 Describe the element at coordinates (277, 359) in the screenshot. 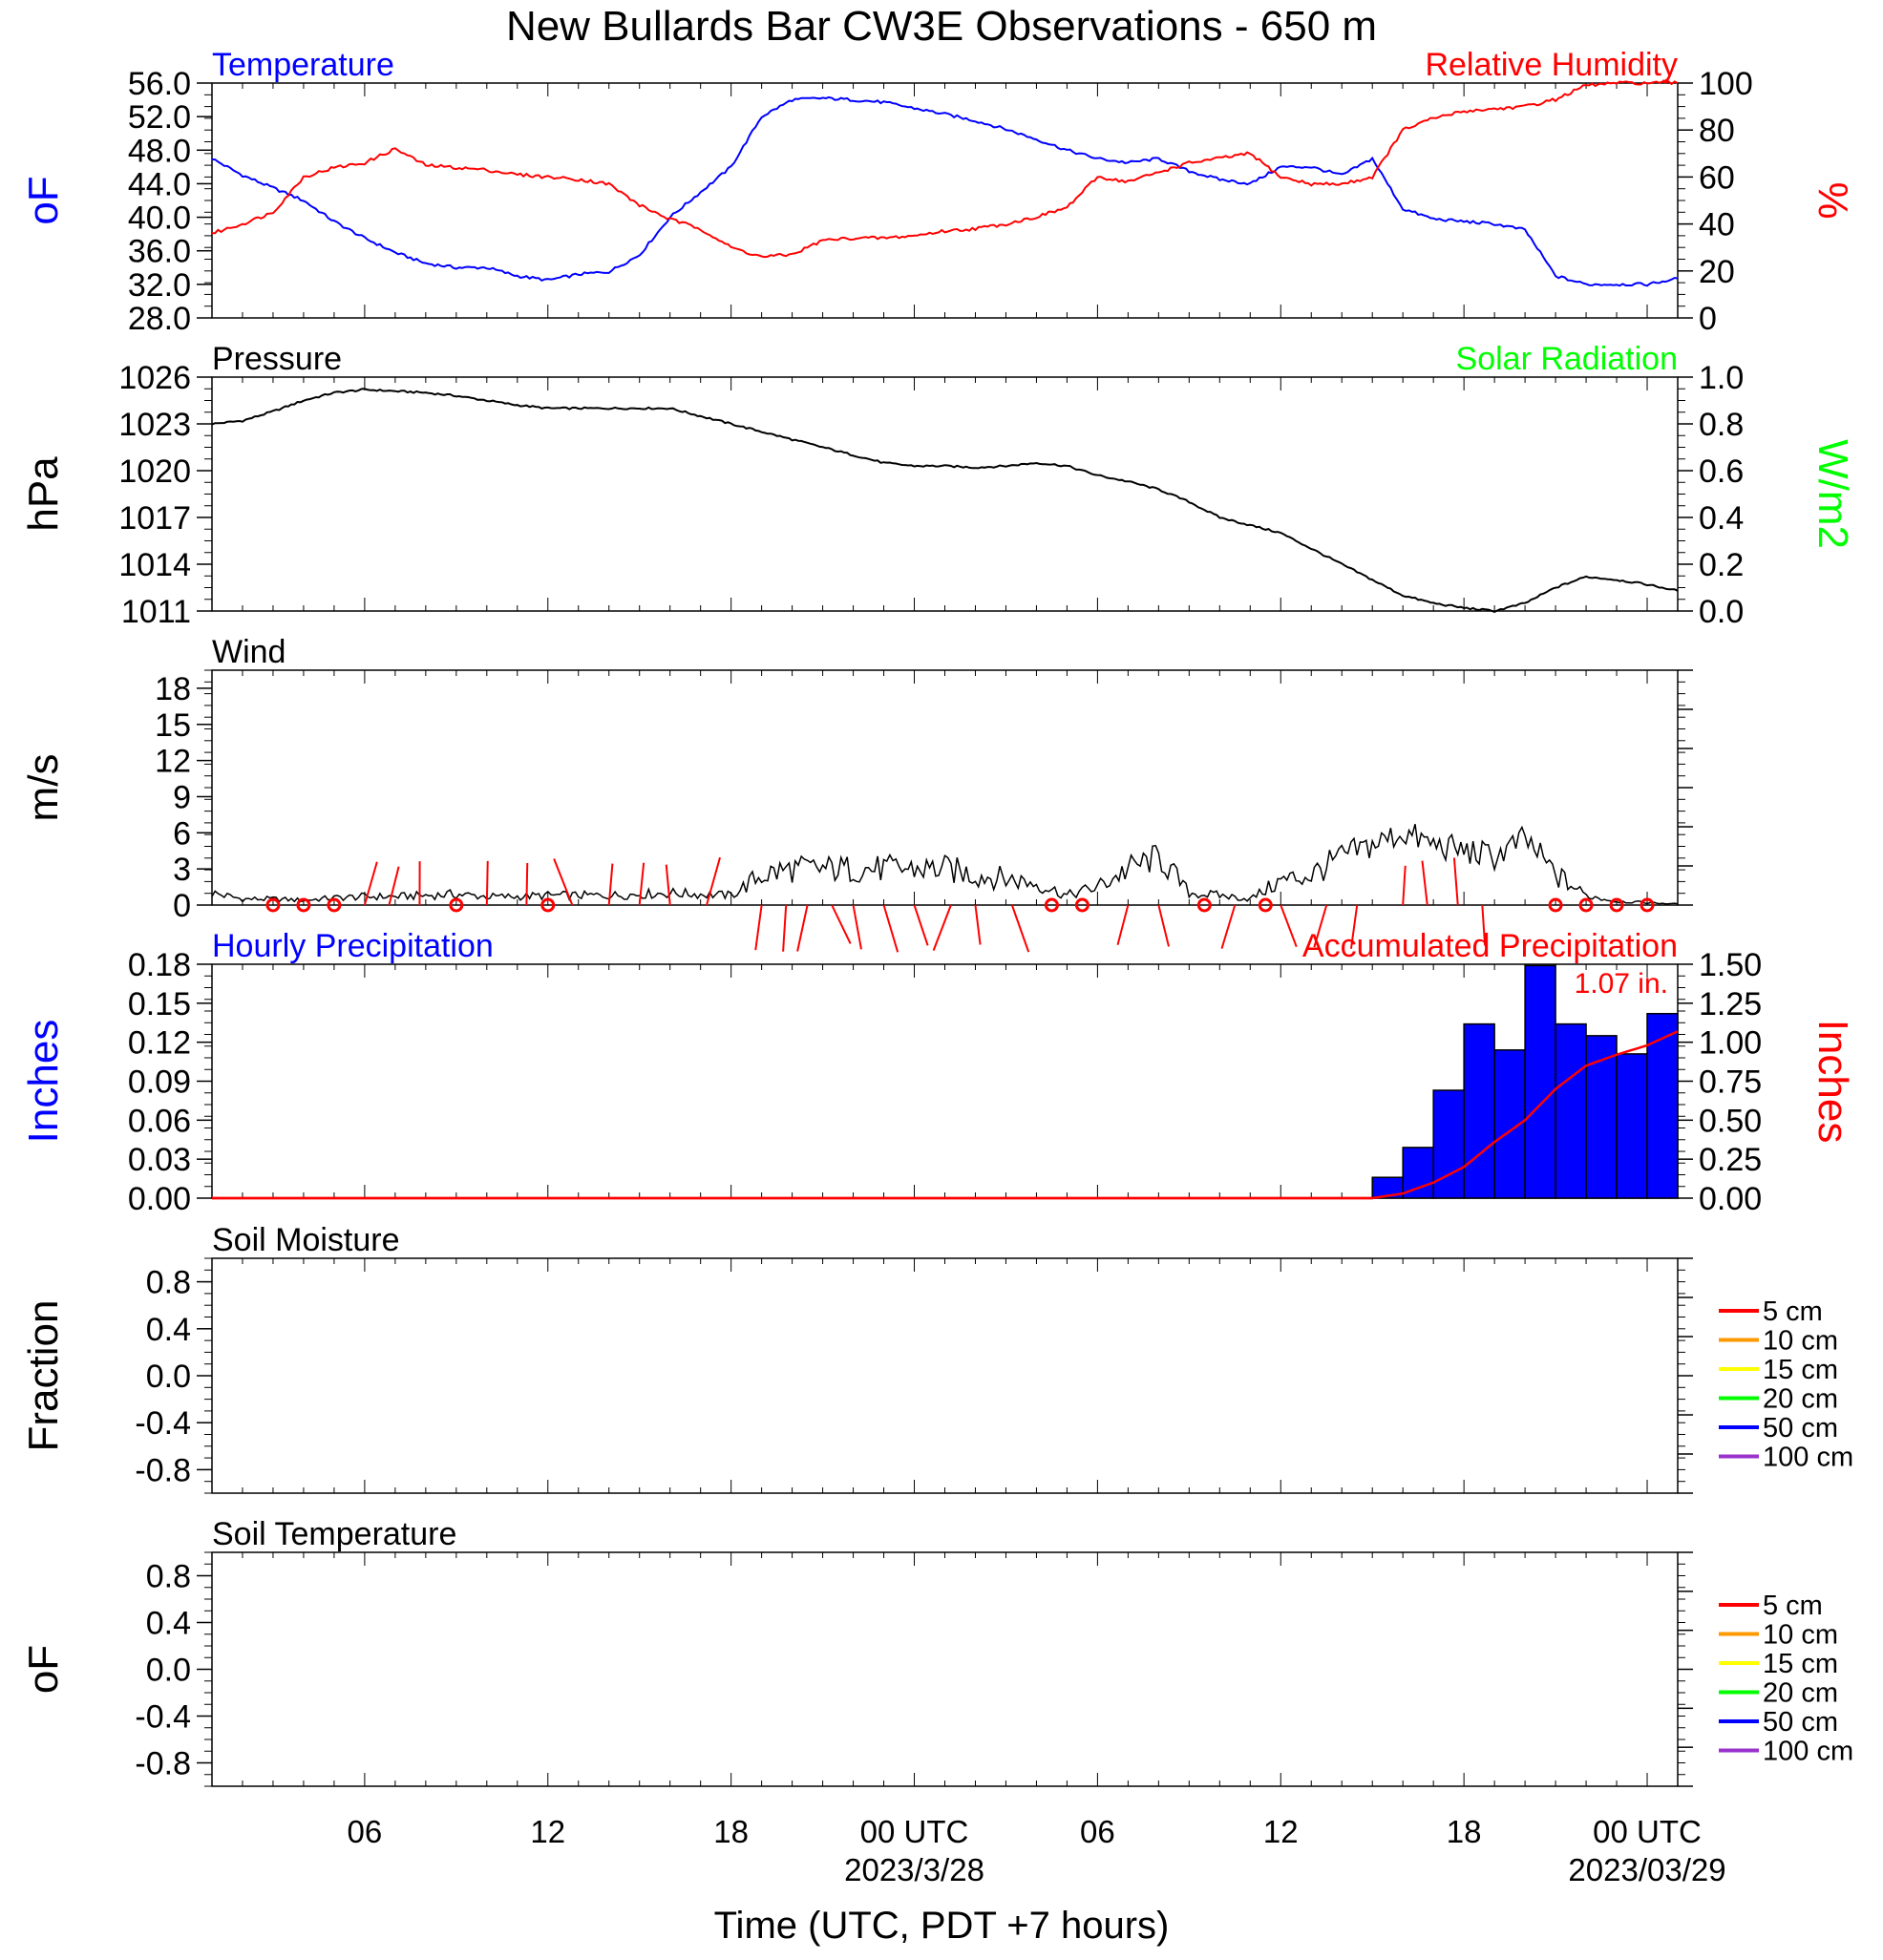

I see `panel-title-left: Pressure` at that location.